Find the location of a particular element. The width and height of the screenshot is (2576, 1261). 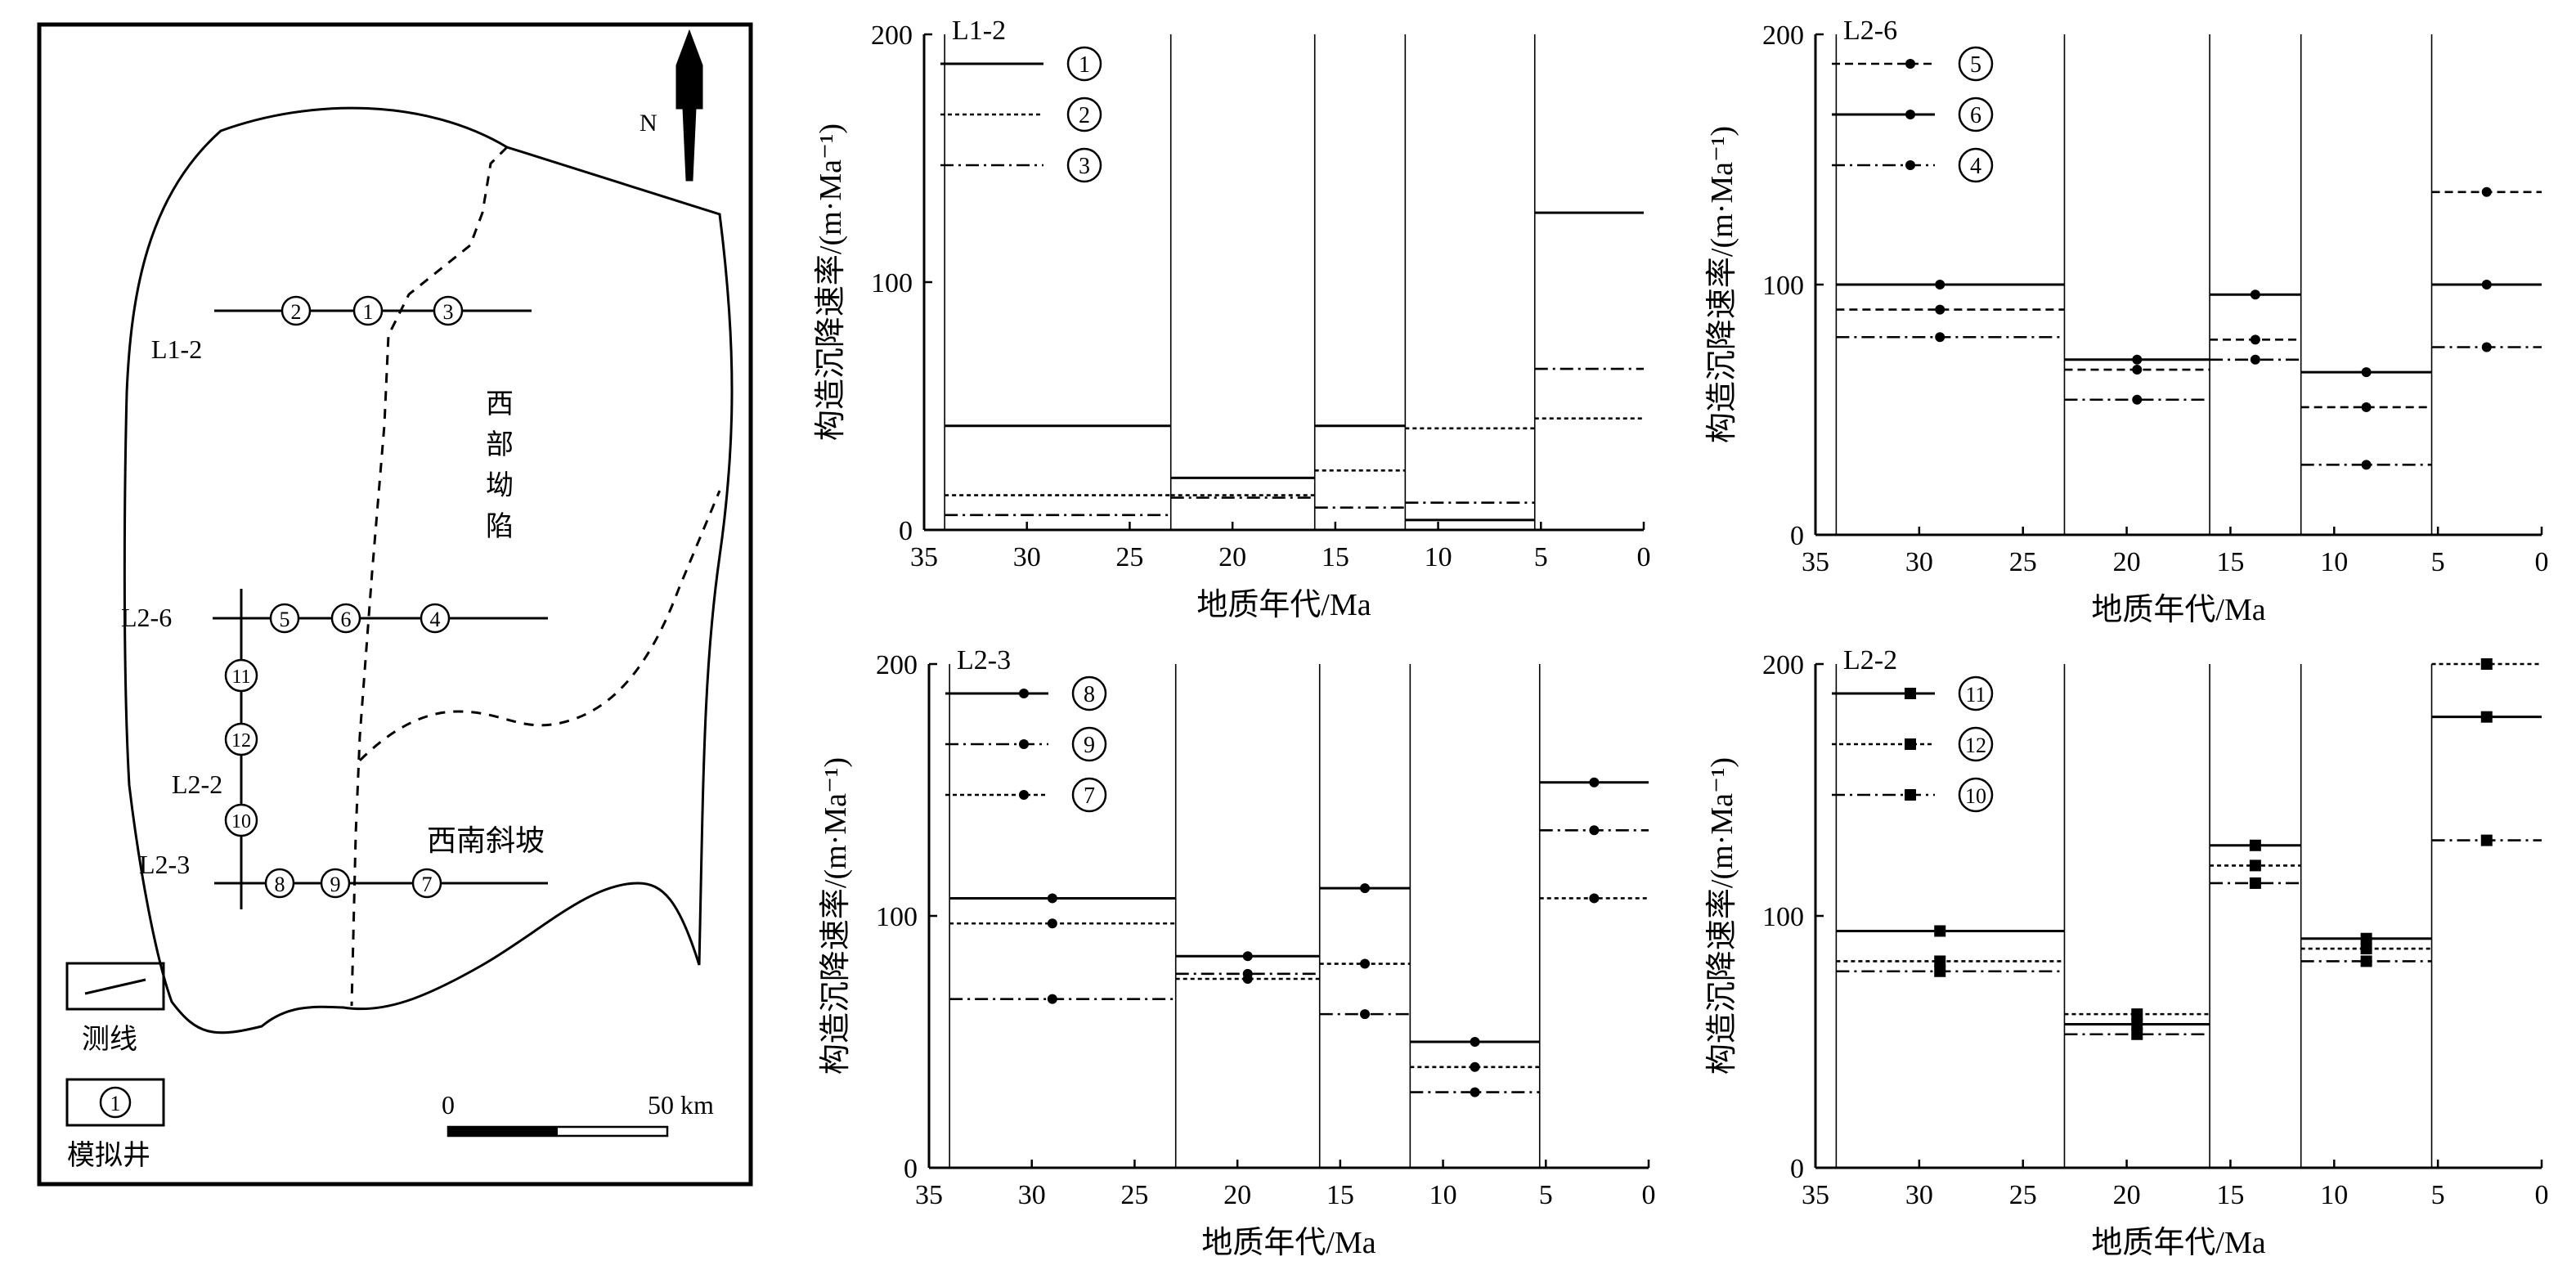

legend-label: 9 is located at coordinates (1089, 745).